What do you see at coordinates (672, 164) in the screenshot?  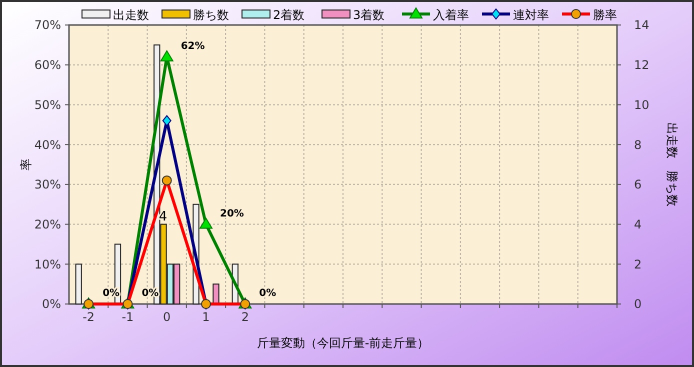 I see `y2-axis-title: 出走数 勝ち数` at bounding box center [672, 164].